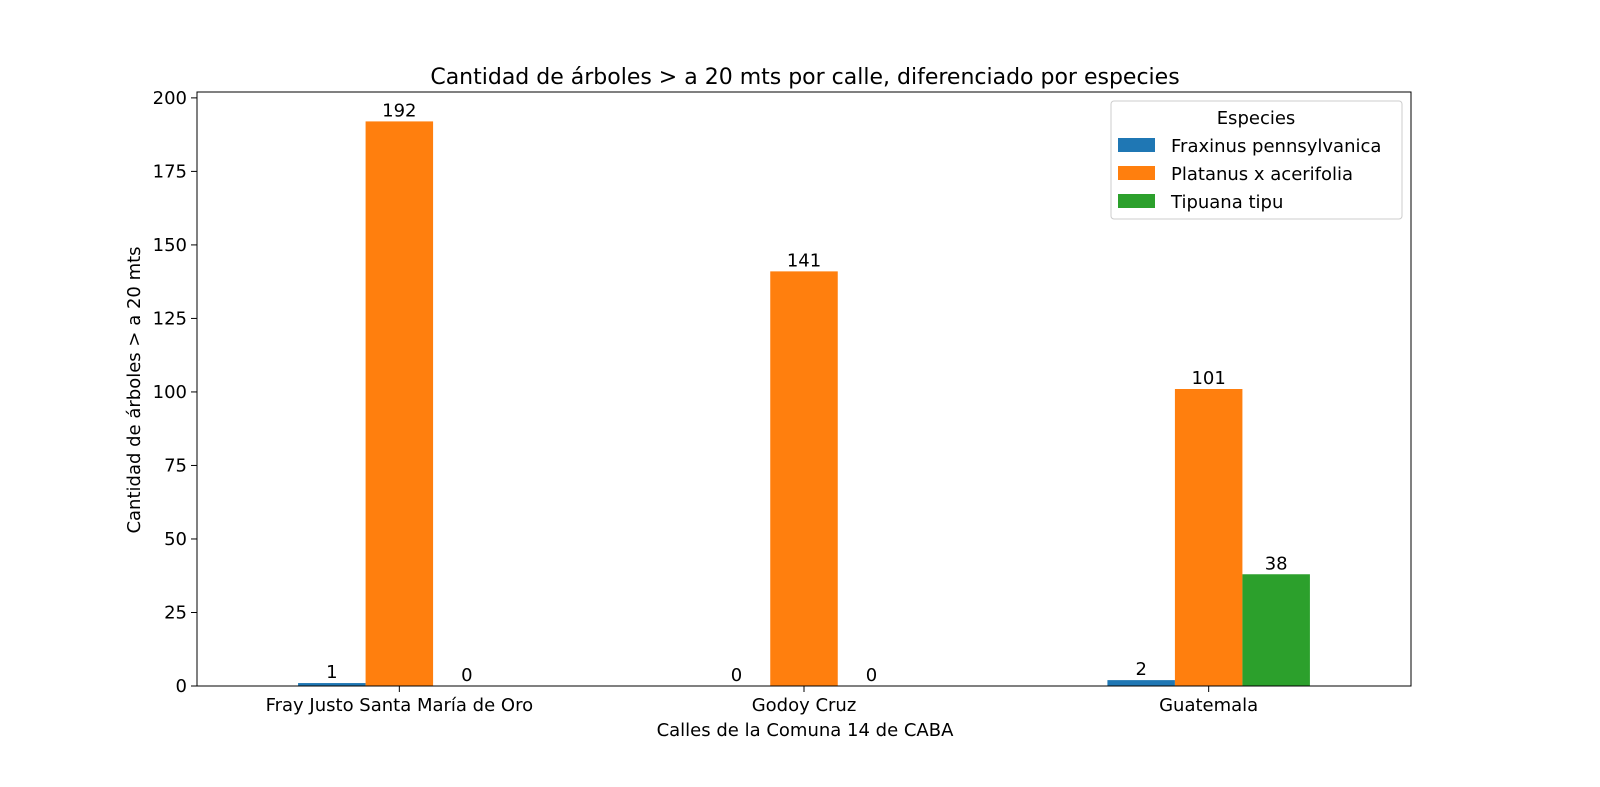  What do you see at coordinates (175, 539) in the screenshot?
I see `y-tick-label: 50` at bounding box center [175, 539].